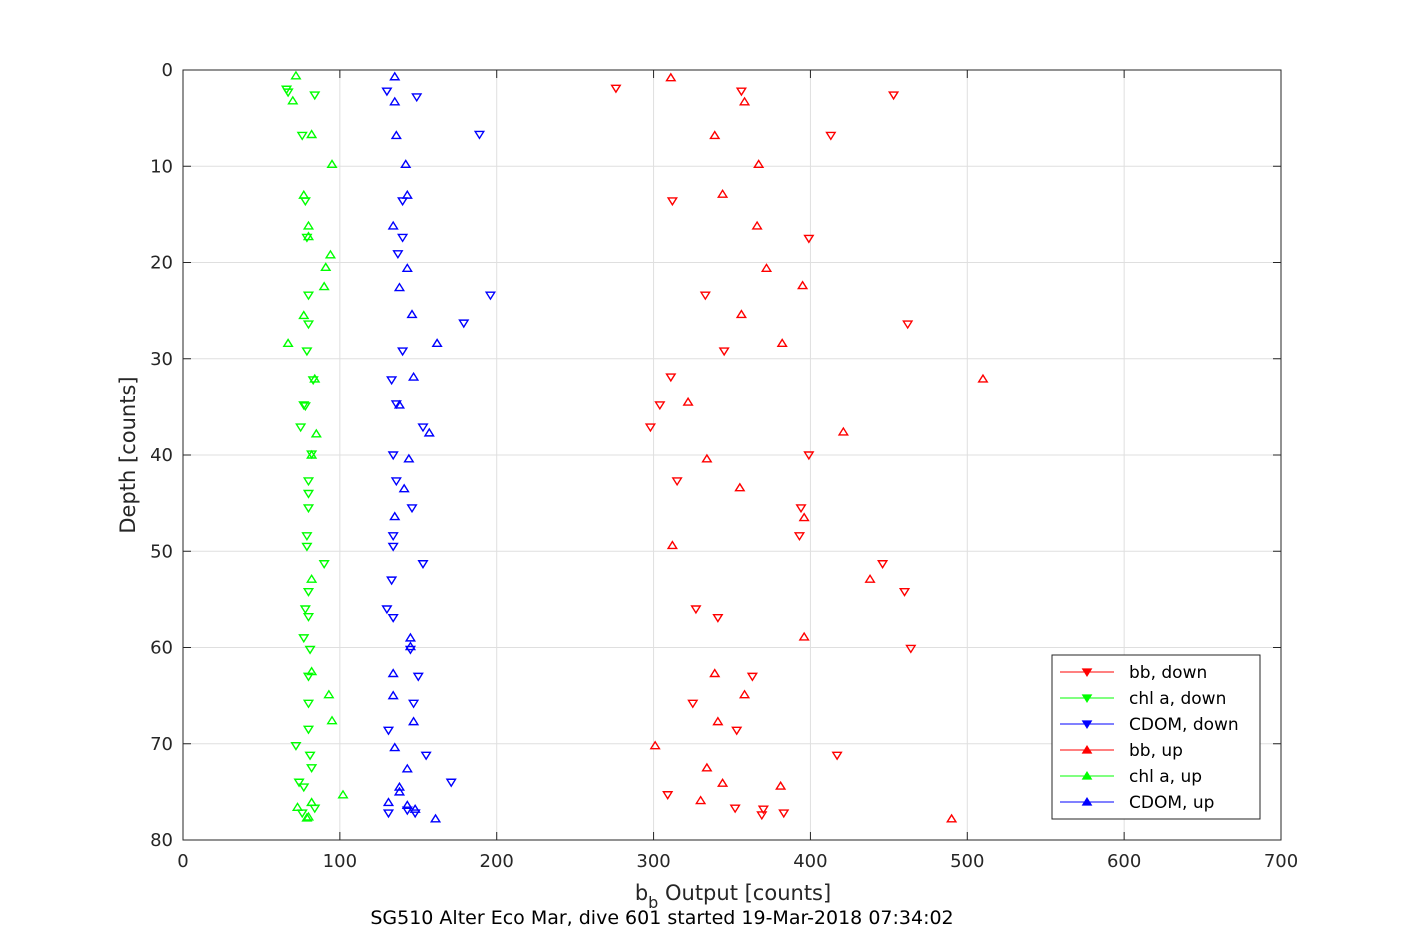  I want to click on x-axis-label-subscript: b, so click(653, 902).